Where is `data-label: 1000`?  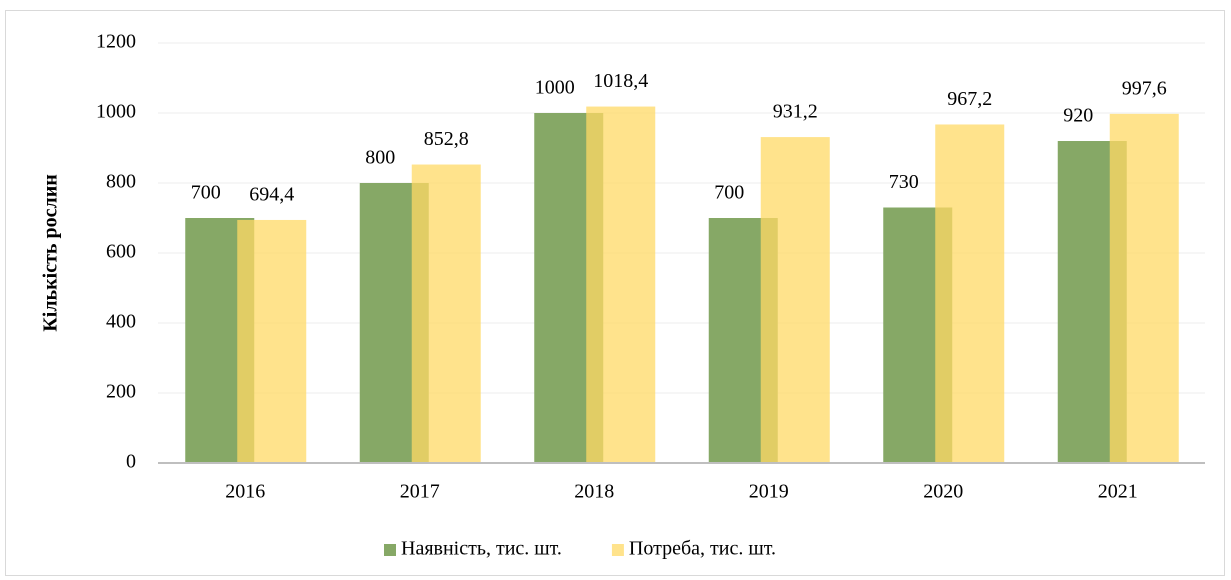
data-label: 1000 is located at coordinates (555, 88).